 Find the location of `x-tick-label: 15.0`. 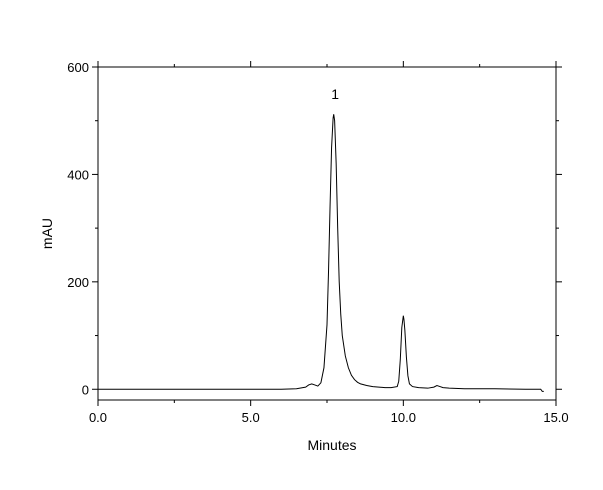

x-tick-label: 15.0 is located at coordinates (555, 417).